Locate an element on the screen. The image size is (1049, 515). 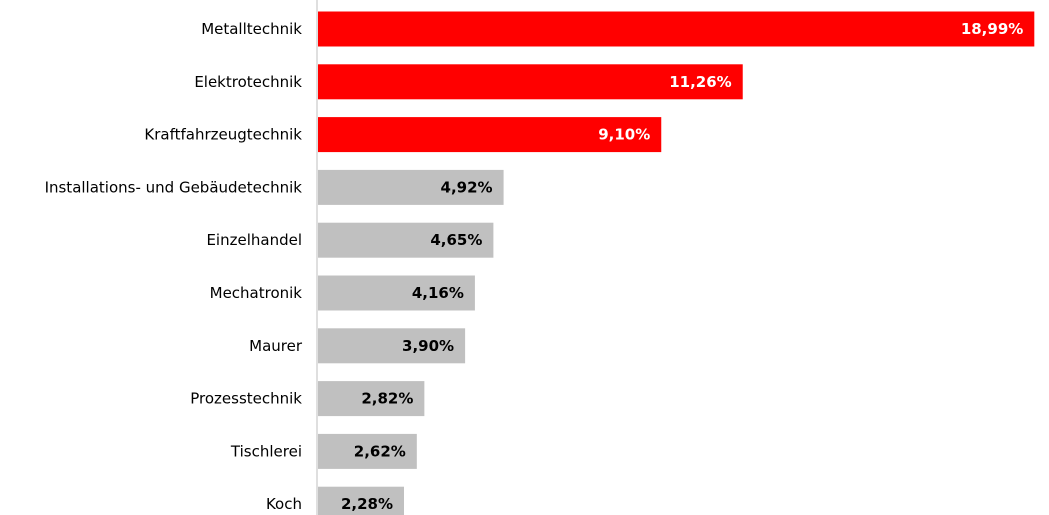
bar-group: Koch 2,28% is located at coordinates (335, 500).